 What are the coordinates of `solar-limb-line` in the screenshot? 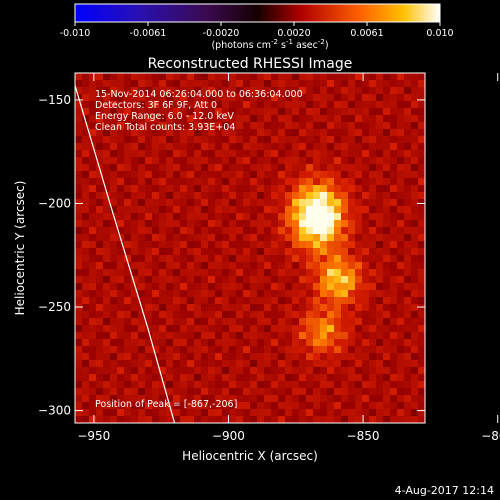 It's located at (125, 254).